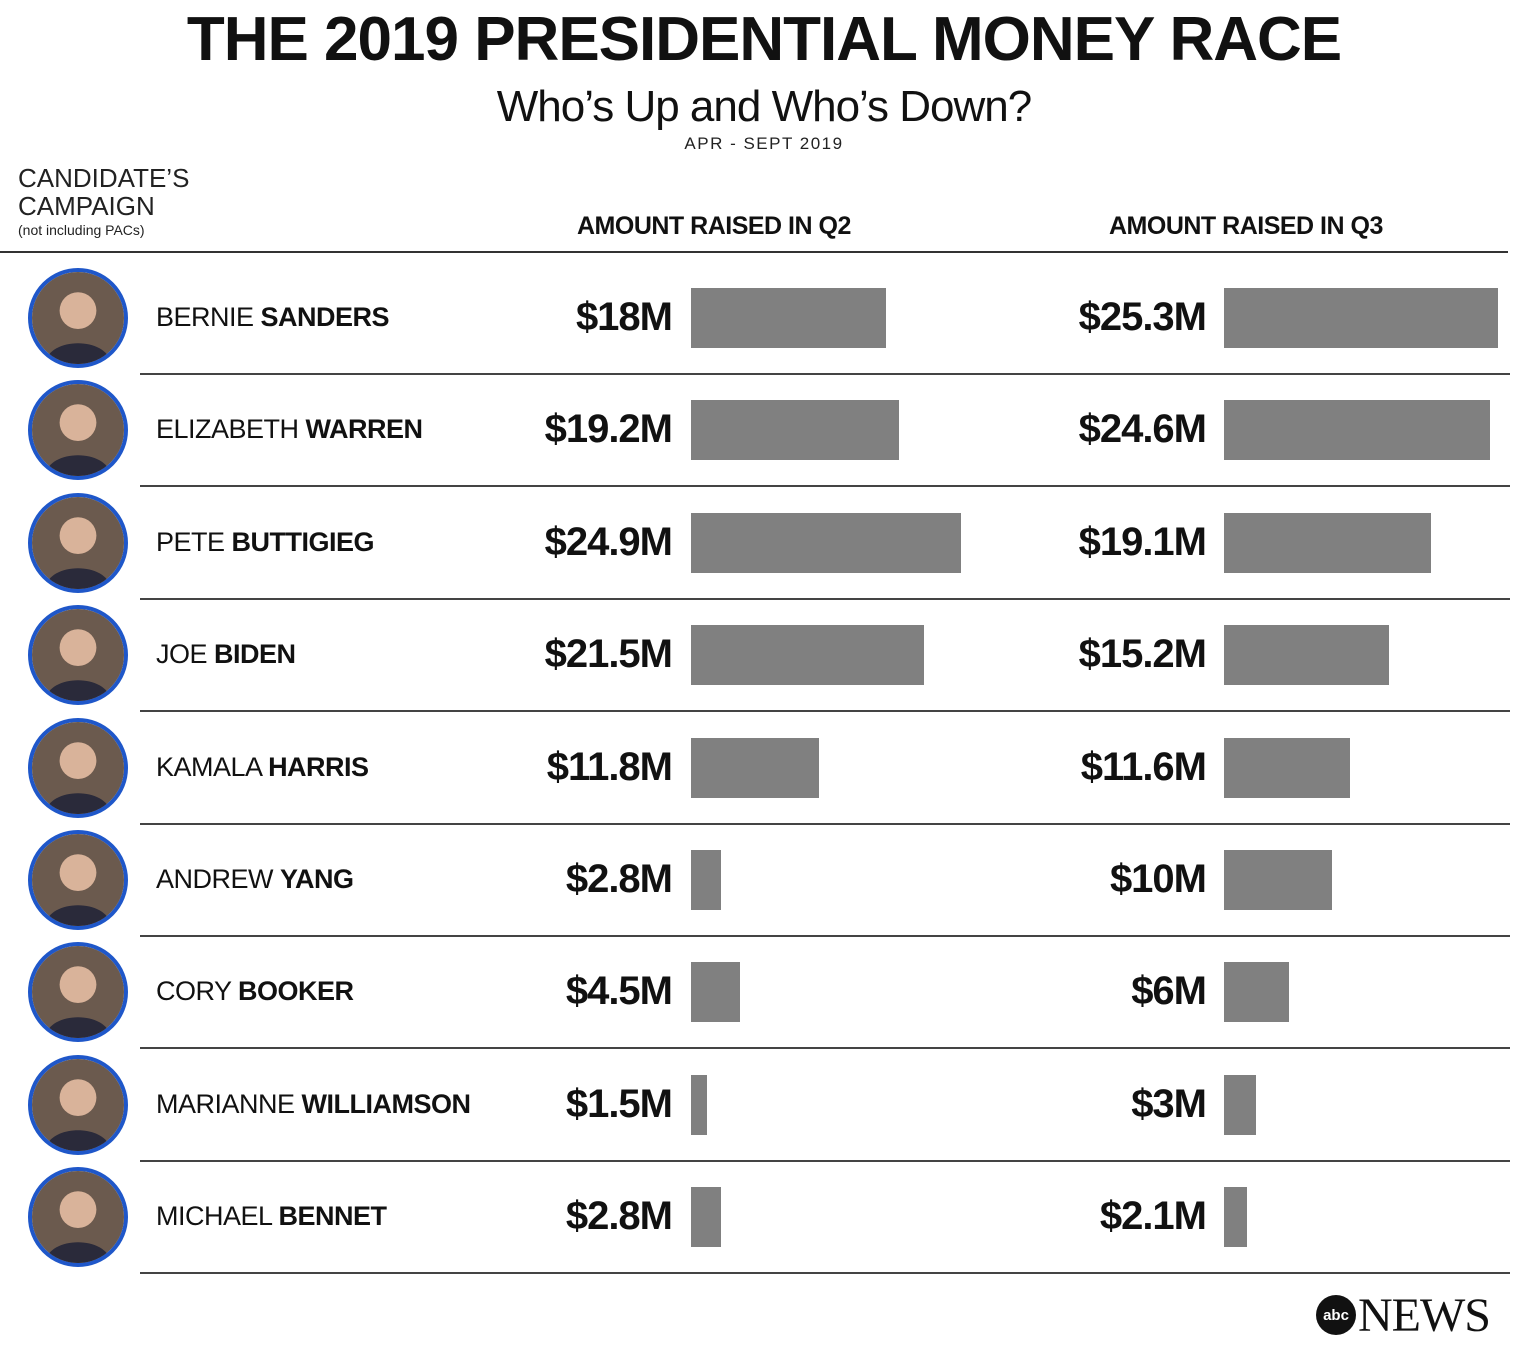 This screenshot has height=1357, width=1528. I want to click on q3-column-header: AMOUNT RAISED IN Q3, so click(1246, 226).